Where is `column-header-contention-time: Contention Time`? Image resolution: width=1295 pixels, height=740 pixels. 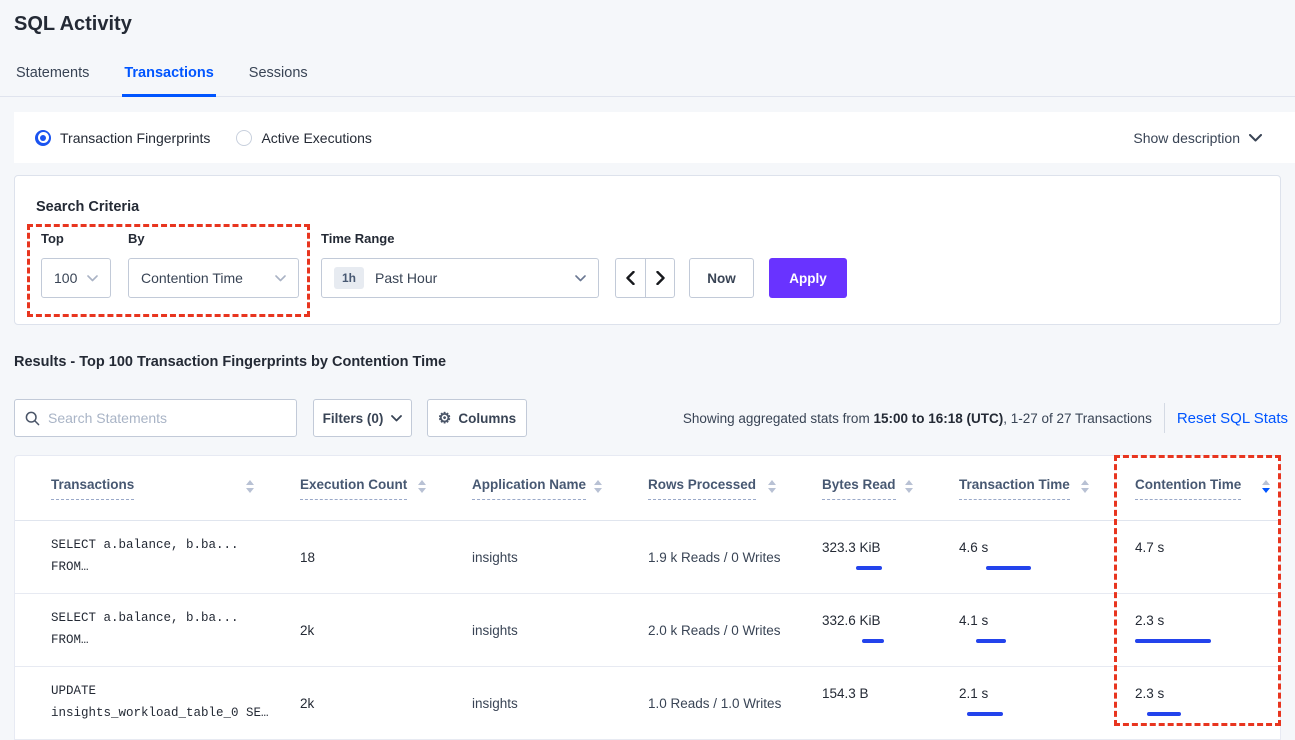
column-header-contention-time: Contention Time is located at coordinates (1189, 488).